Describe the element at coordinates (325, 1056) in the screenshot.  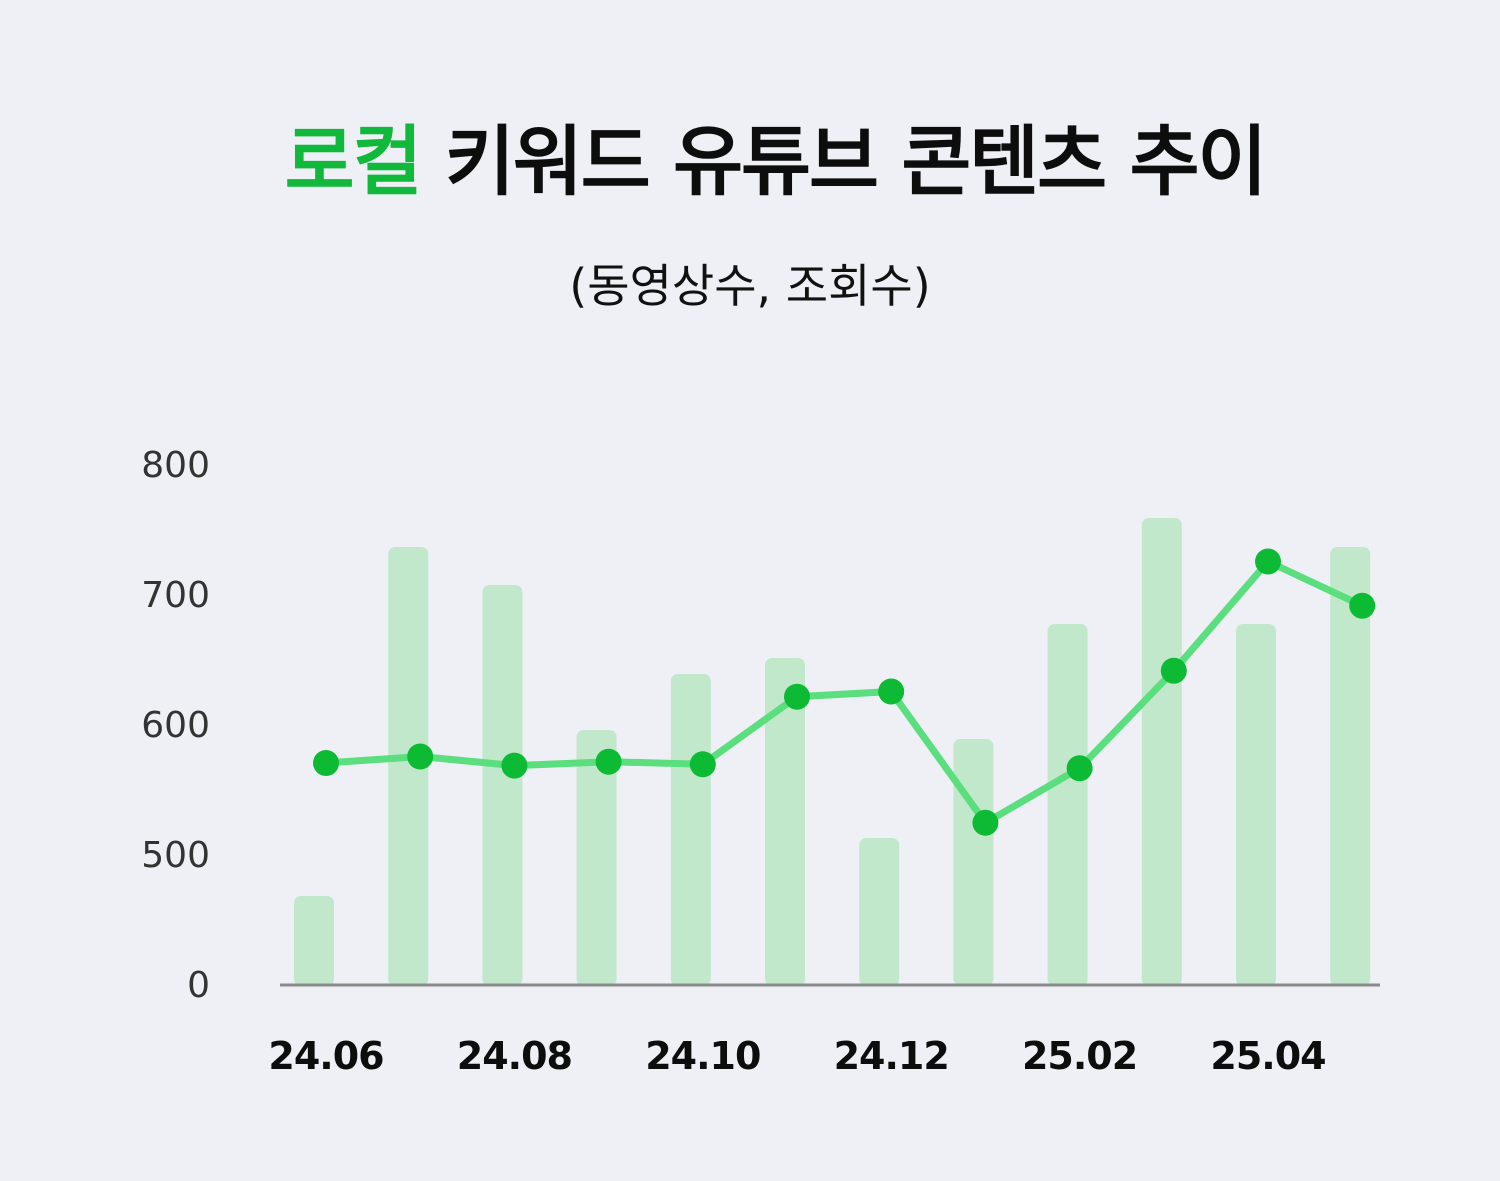
I see `x-tick-label: 24.06` at that location.